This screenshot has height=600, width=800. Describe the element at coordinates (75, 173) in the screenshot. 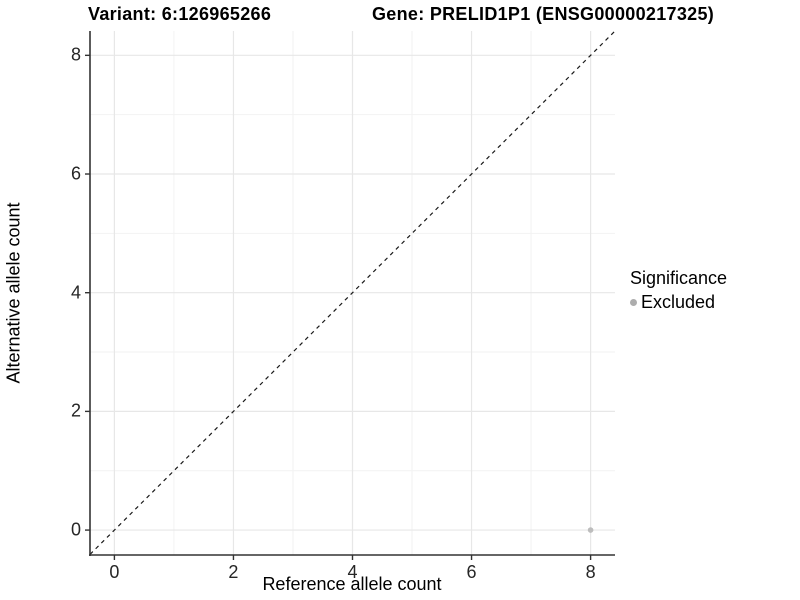

I see `y-tick-label: 6` at that location.